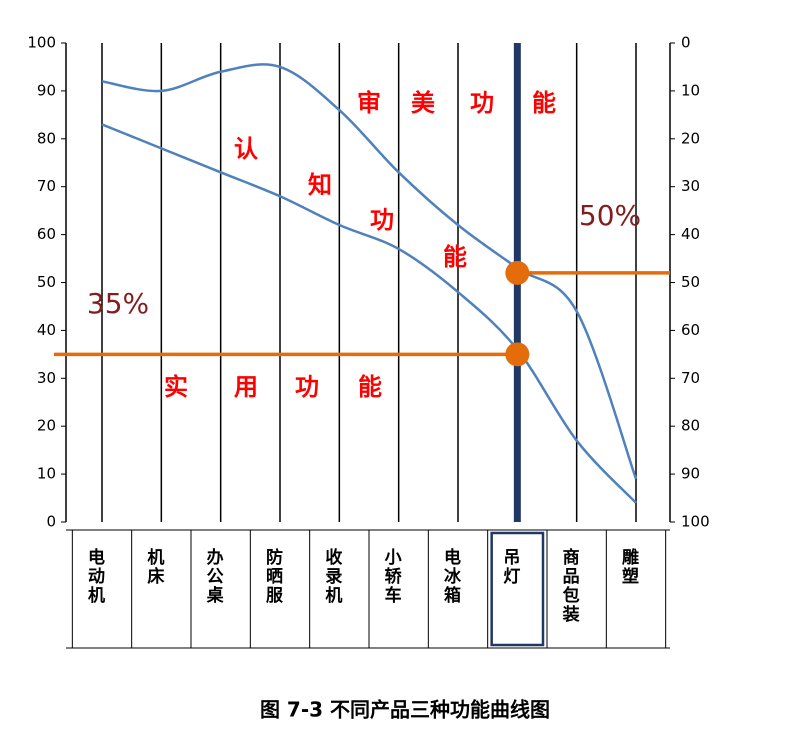 The width and height of the screenshot is (810, 736). What do you see at coordinates (509, 567) in the screenshot?
I see `x-tick-label: 吊灯` at bounding box center [509, 567].